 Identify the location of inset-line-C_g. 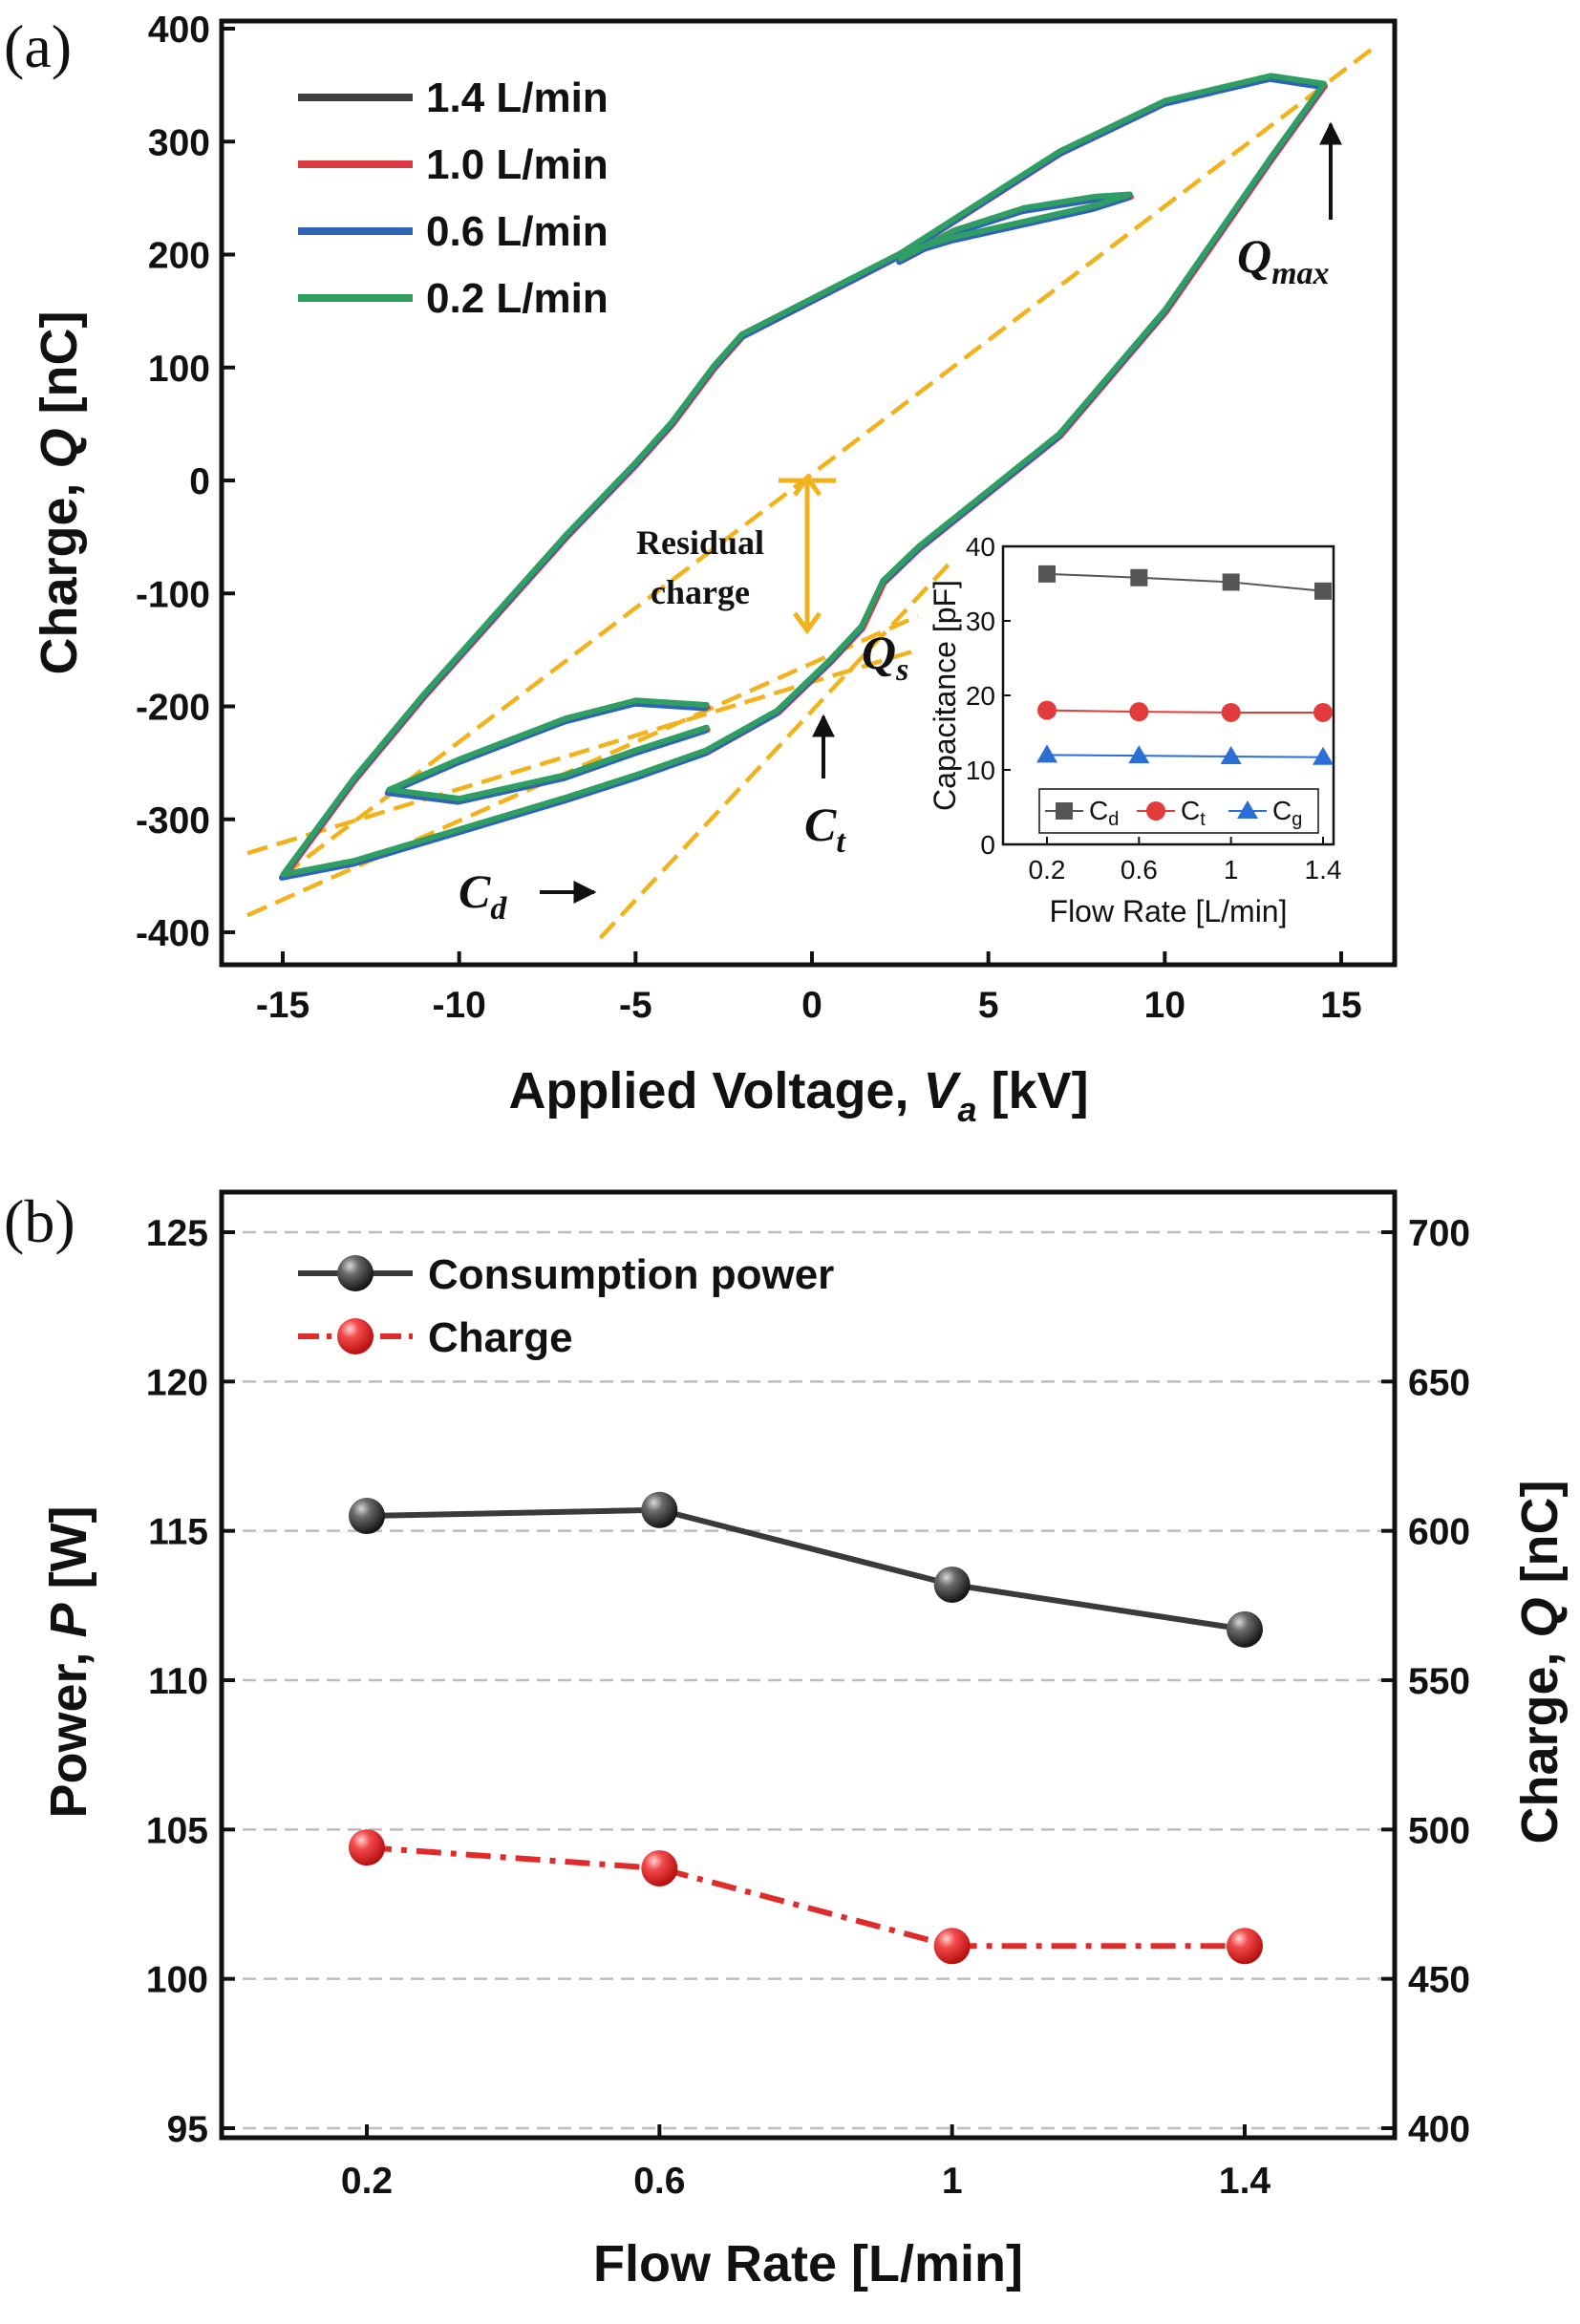
(1185, 756).